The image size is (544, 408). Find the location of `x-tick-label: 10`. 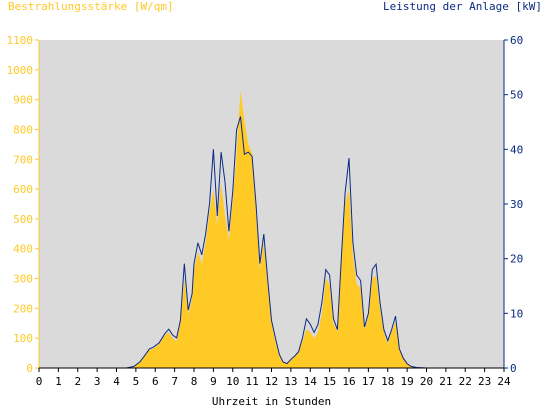

x-tick-label: 10 is located at coordinates (232, 381).